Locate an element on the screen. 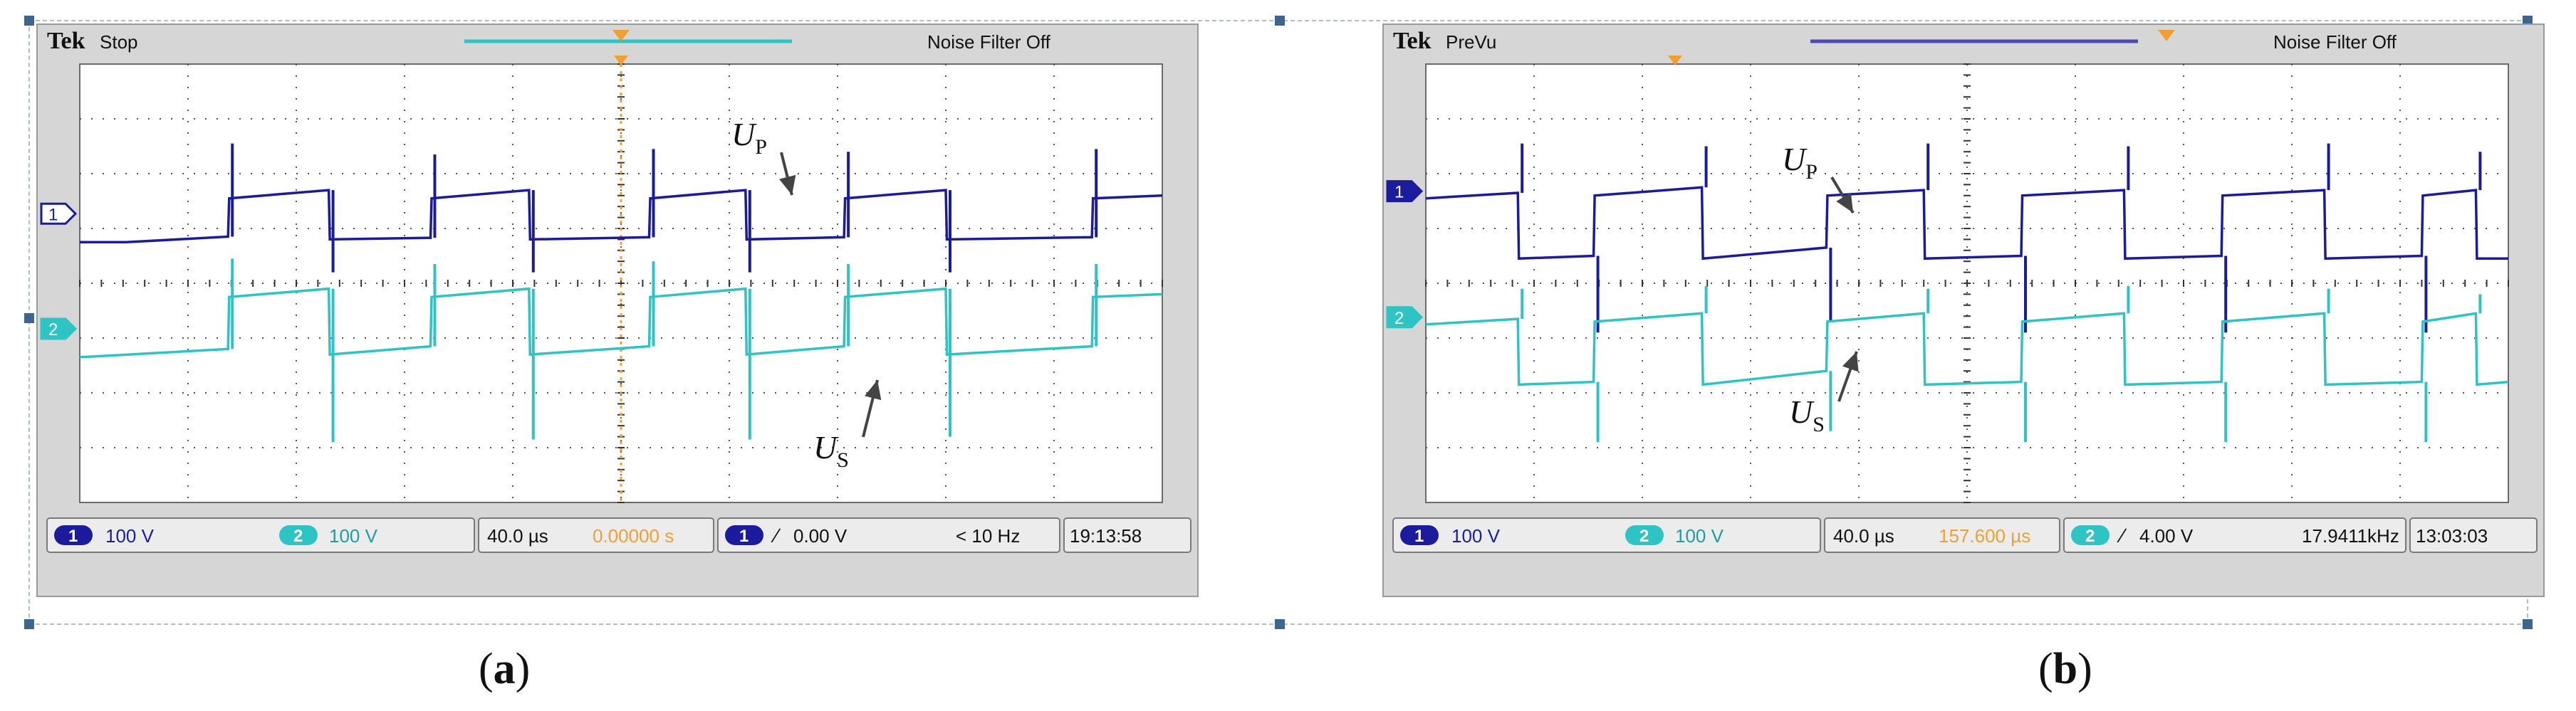 The width and height of the screenshot is (2576, 711). resize-handle-top-right is located at coordinates (2528, 21).